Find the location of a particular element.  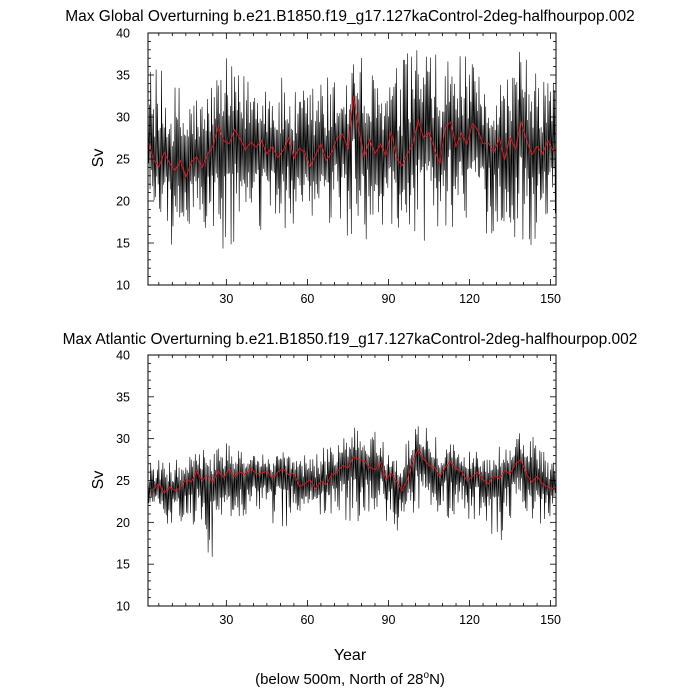

raw-series-line is located at coordinates (352, 491).